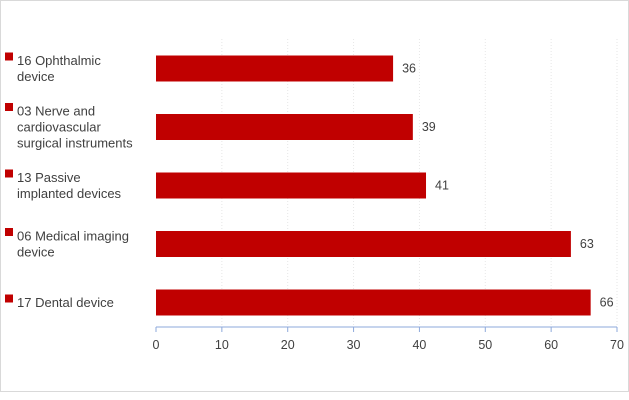 The height and width of the screenshot is (400, 629). Describe the element at coordinates (156, 345) in the screenshot. I see `x-tick-label: 0` at that location.